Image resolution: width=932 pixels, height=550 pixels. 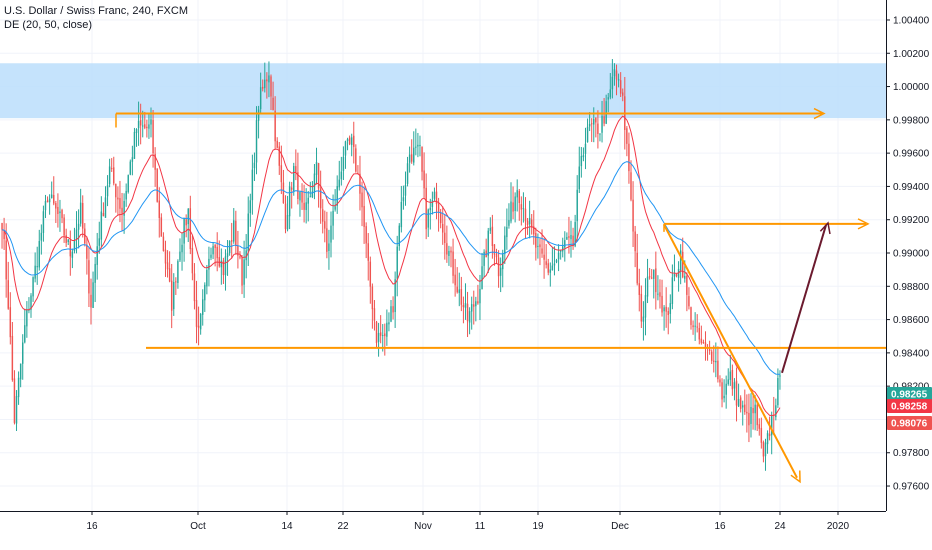 What do you see at coordinates (911, 54) in the screenshot?
I see `y-tick-label: 1.00200` at bounding box center [911, 54].